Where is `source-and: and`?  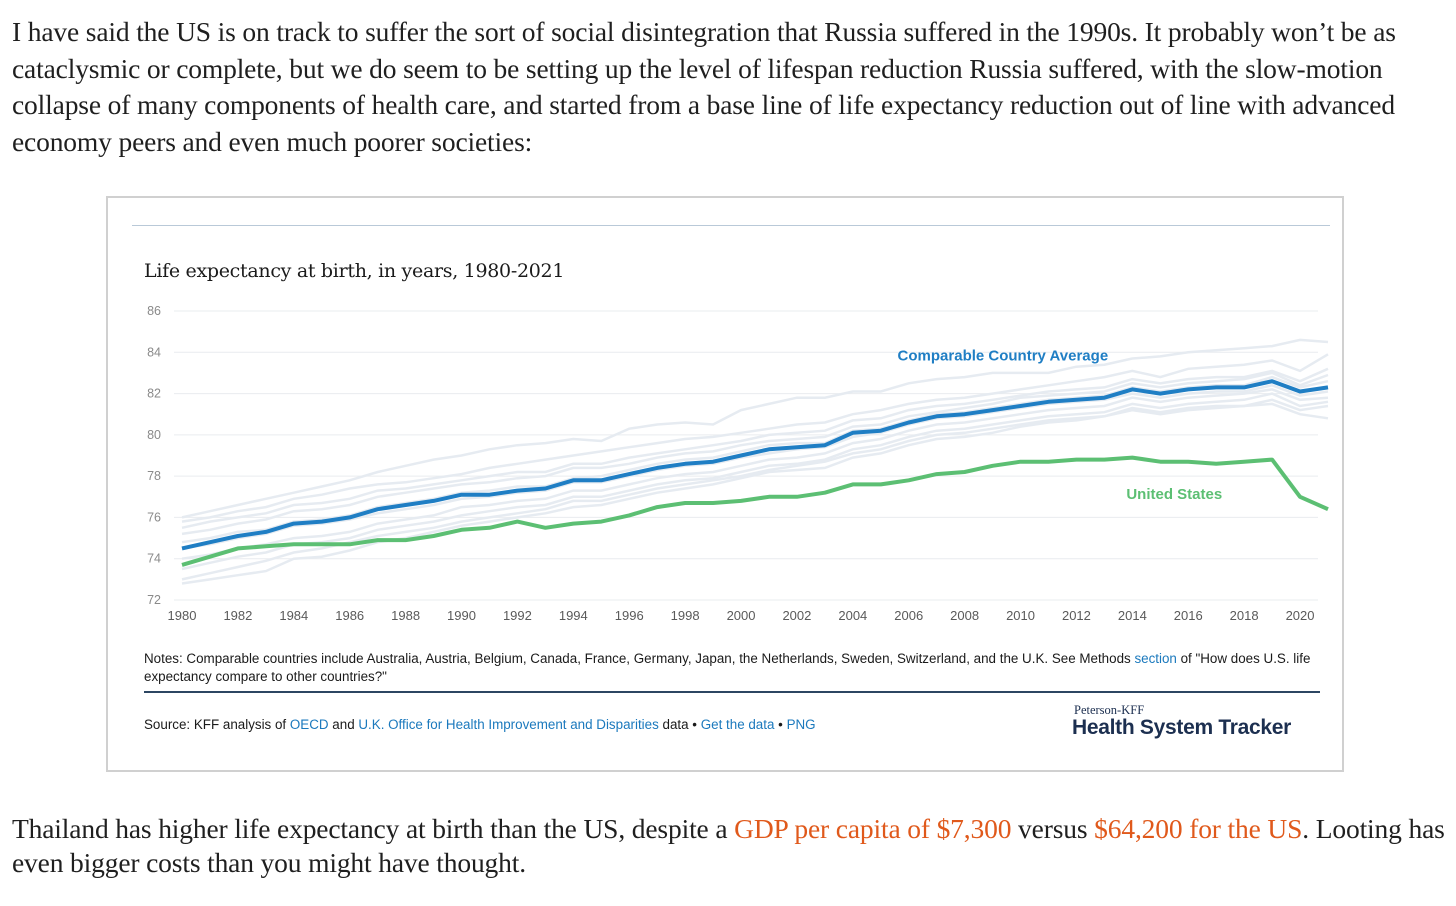
source-and: and is located at coordinates (343, 724).